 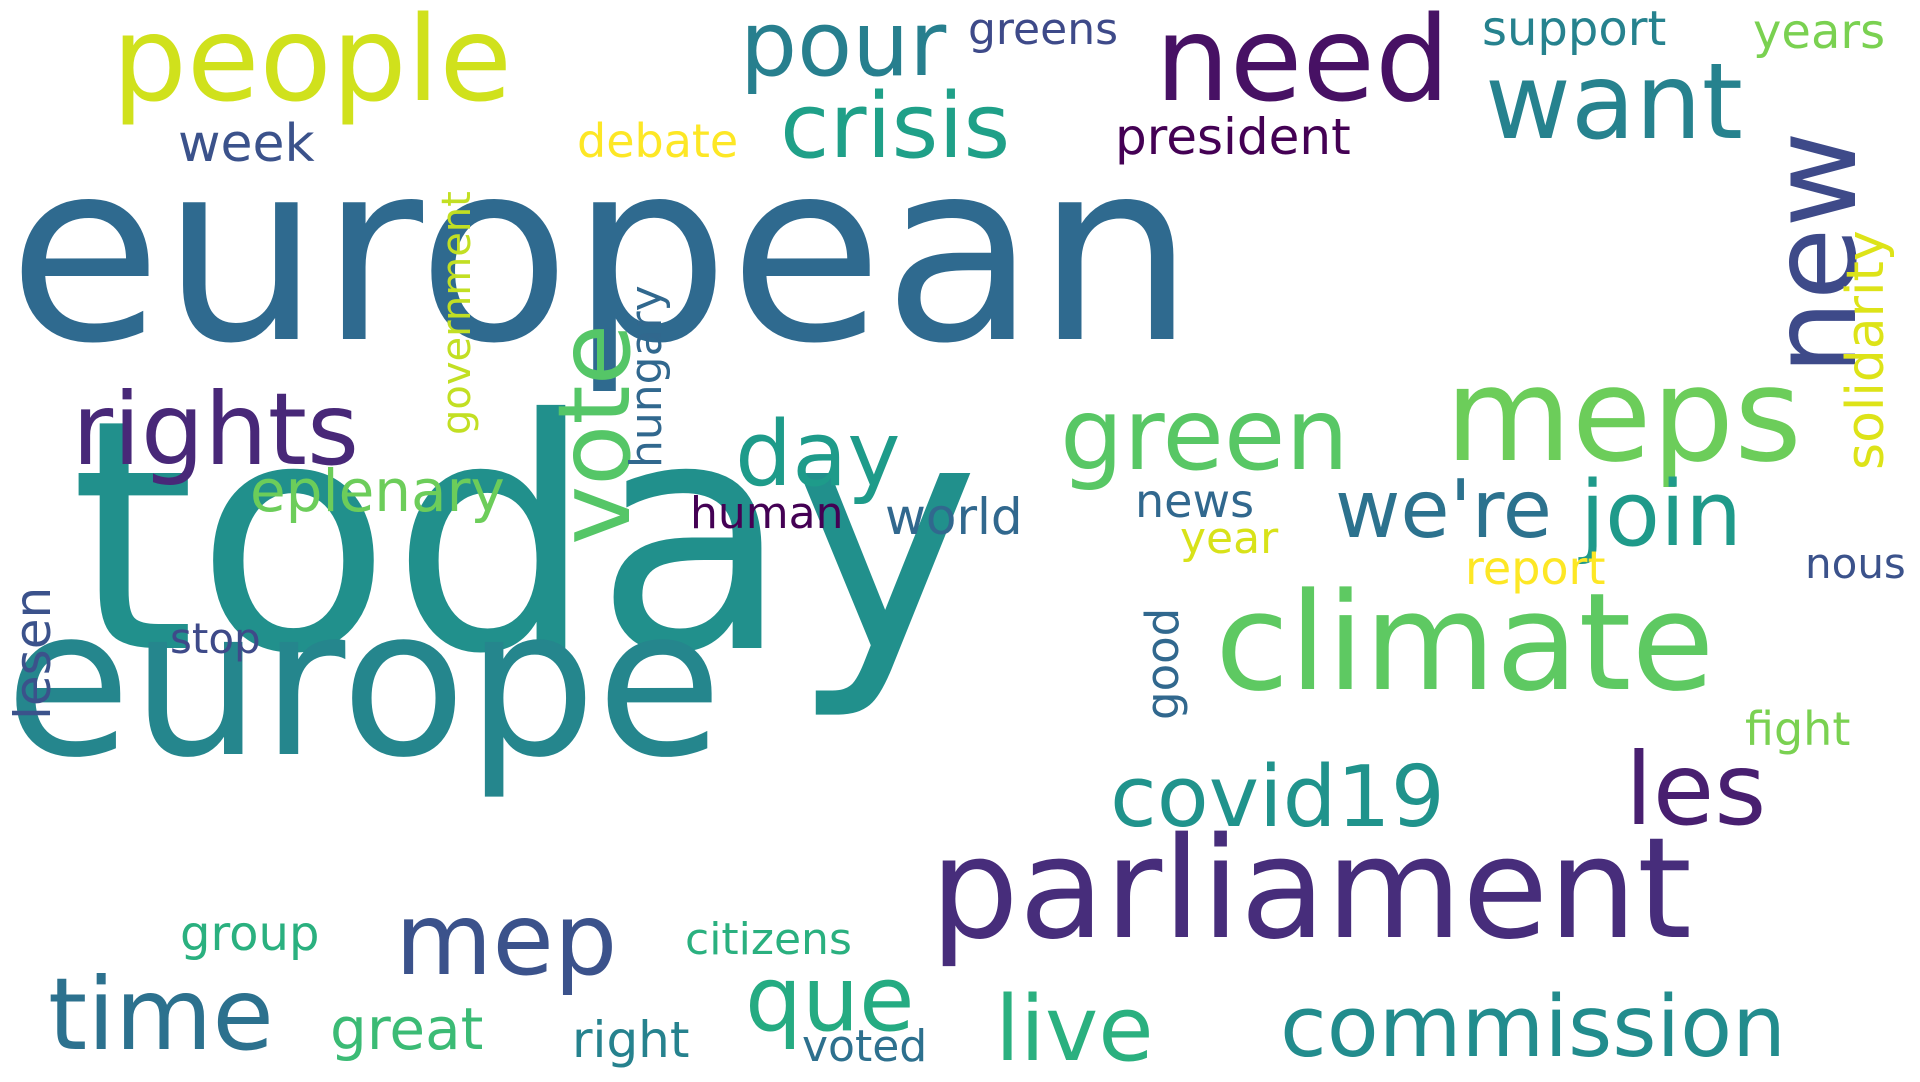 I want to click on word-green: green, so click(x=1204, y=434).